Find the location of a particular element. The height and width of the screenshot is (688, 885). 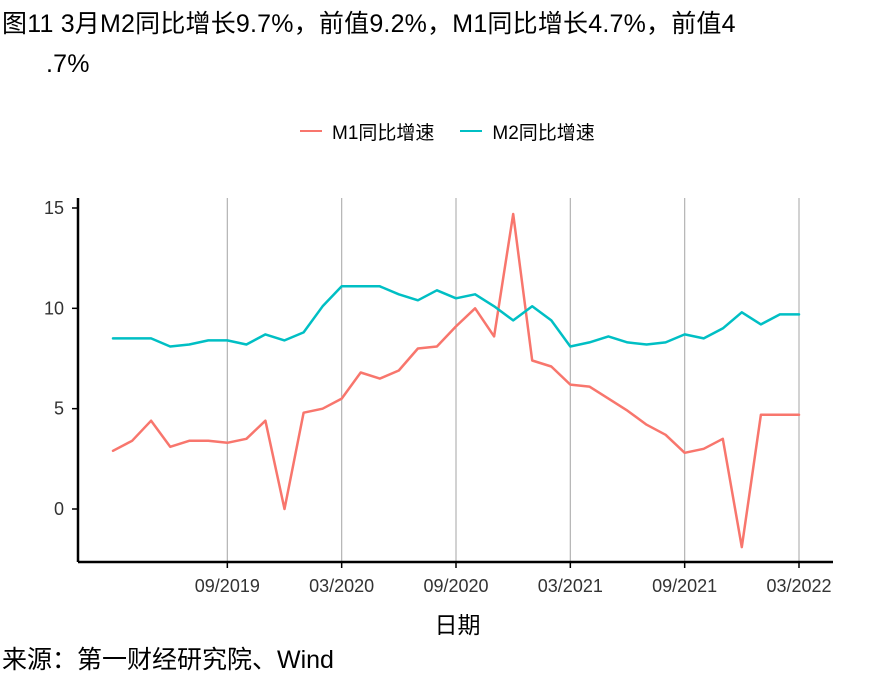

legend-item-m2: M2同比增速 is located at coordinates (527, 131).